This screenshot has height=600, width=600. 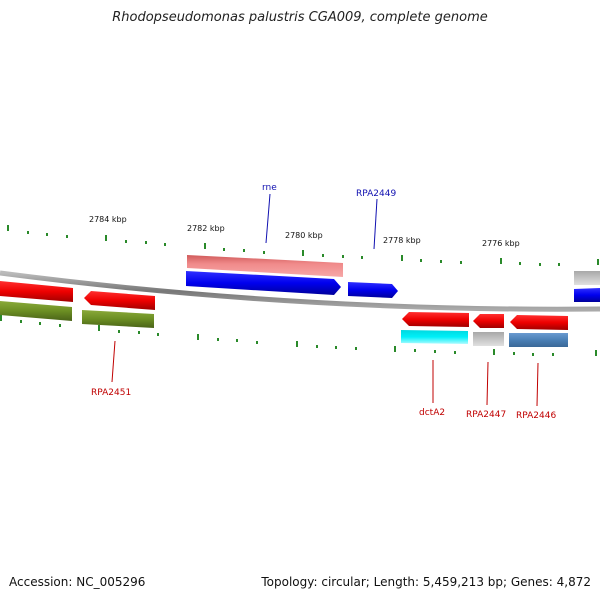 What do you see at coordinates (538, 340) in the screenshot?
I see `steel-feature-rpa2446` at bounding box center [538, 340].